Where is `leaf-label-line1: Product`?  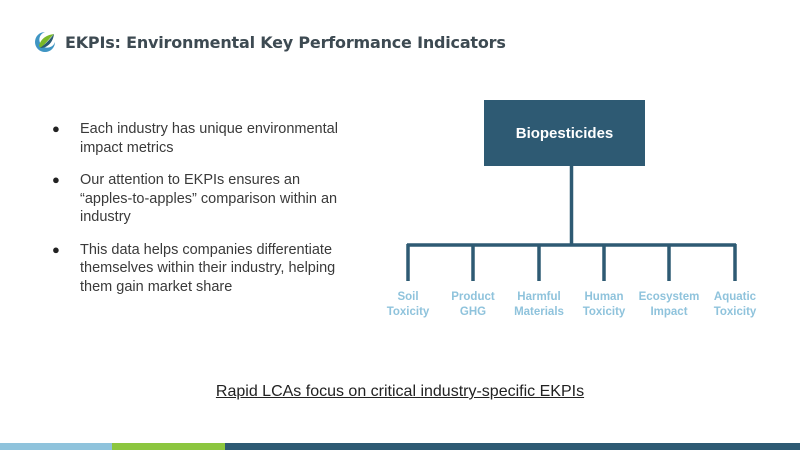
leaf-label-line1: Product is located at coordinates (473, 297).